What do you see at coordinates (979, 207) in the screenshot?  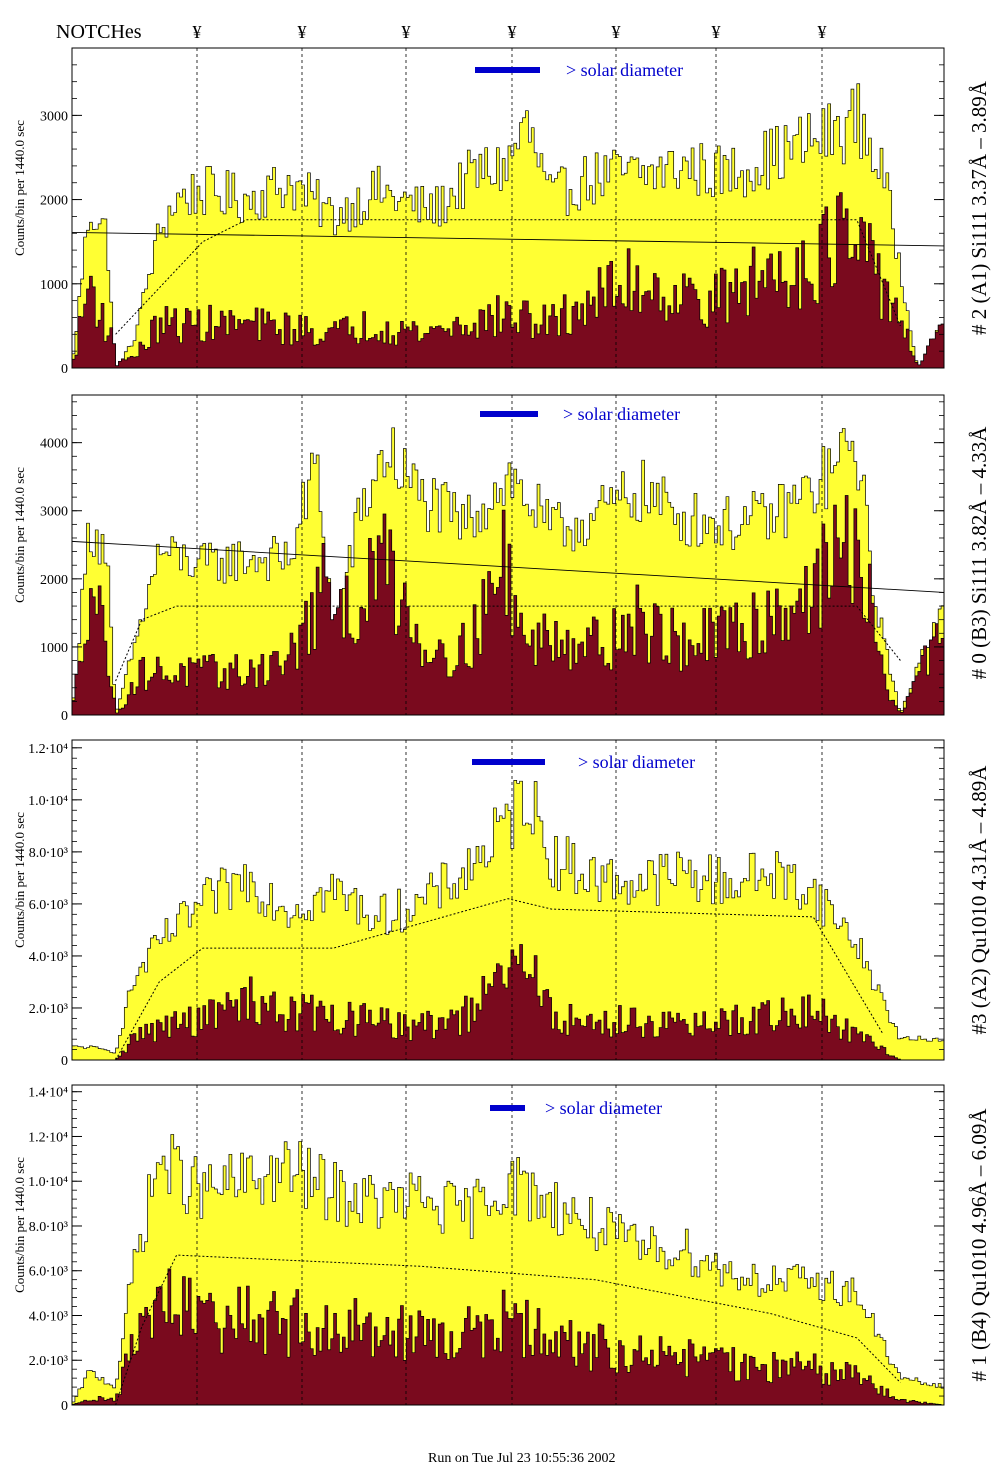 I see `panel-title: # 2 (A1) Si111 3.37Å – 3.89Å` at bounding box center [979, 207].